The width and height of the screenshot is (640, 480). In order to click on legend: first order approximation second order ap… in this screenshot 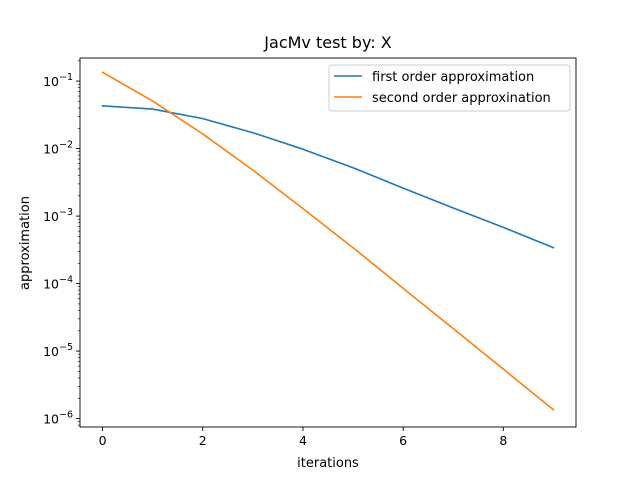, I will do `click(449, 88)`.